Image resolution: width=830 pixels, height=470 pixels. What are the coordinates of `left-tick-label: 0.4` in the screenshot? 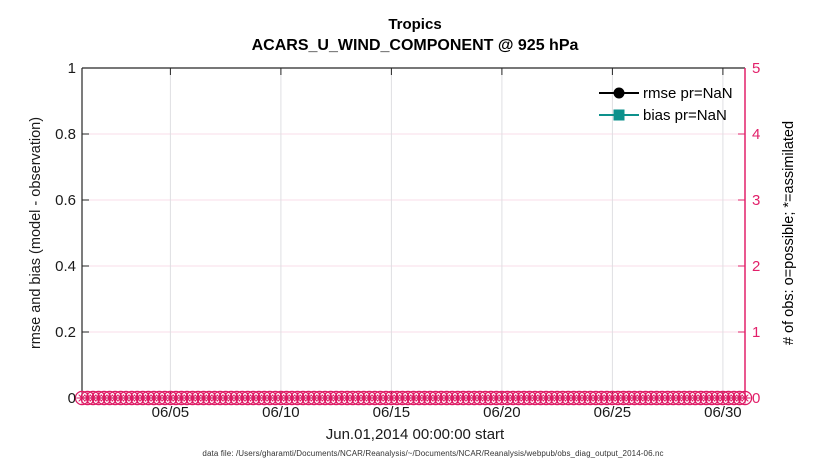 It's located at (65, 266).